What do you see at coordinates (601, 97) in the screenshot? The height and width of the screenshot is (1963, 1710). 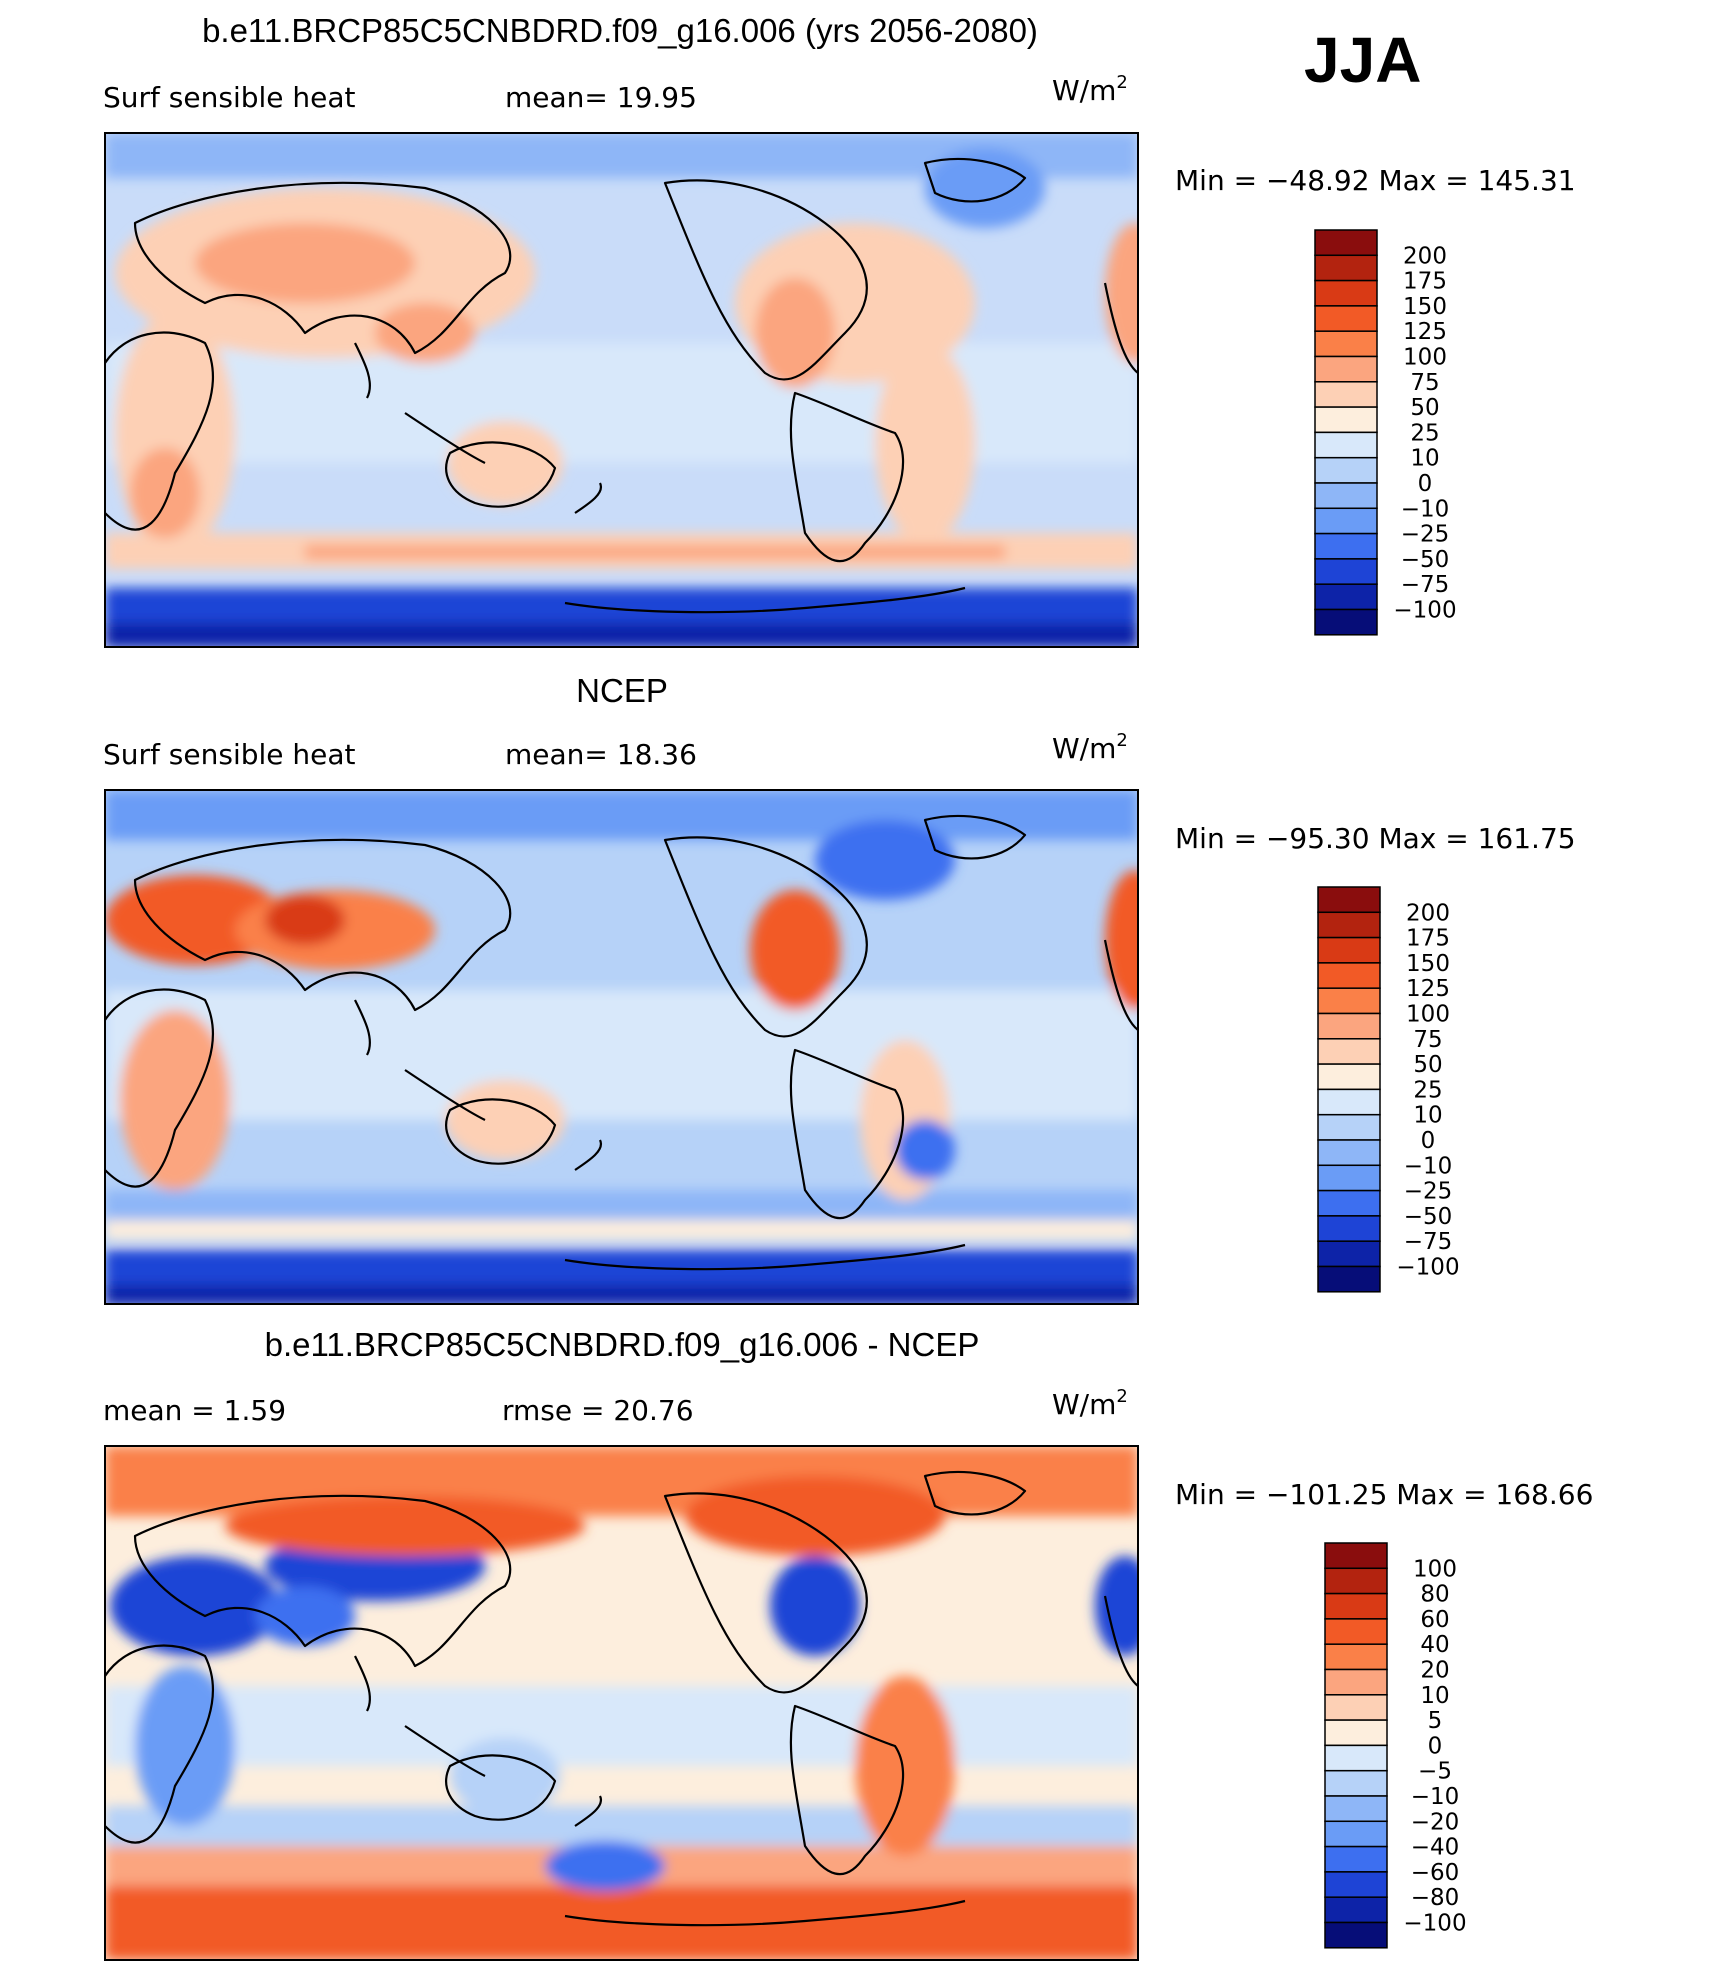 I see `mean-label: mean= 19.95` at bounding box center [601, 97].